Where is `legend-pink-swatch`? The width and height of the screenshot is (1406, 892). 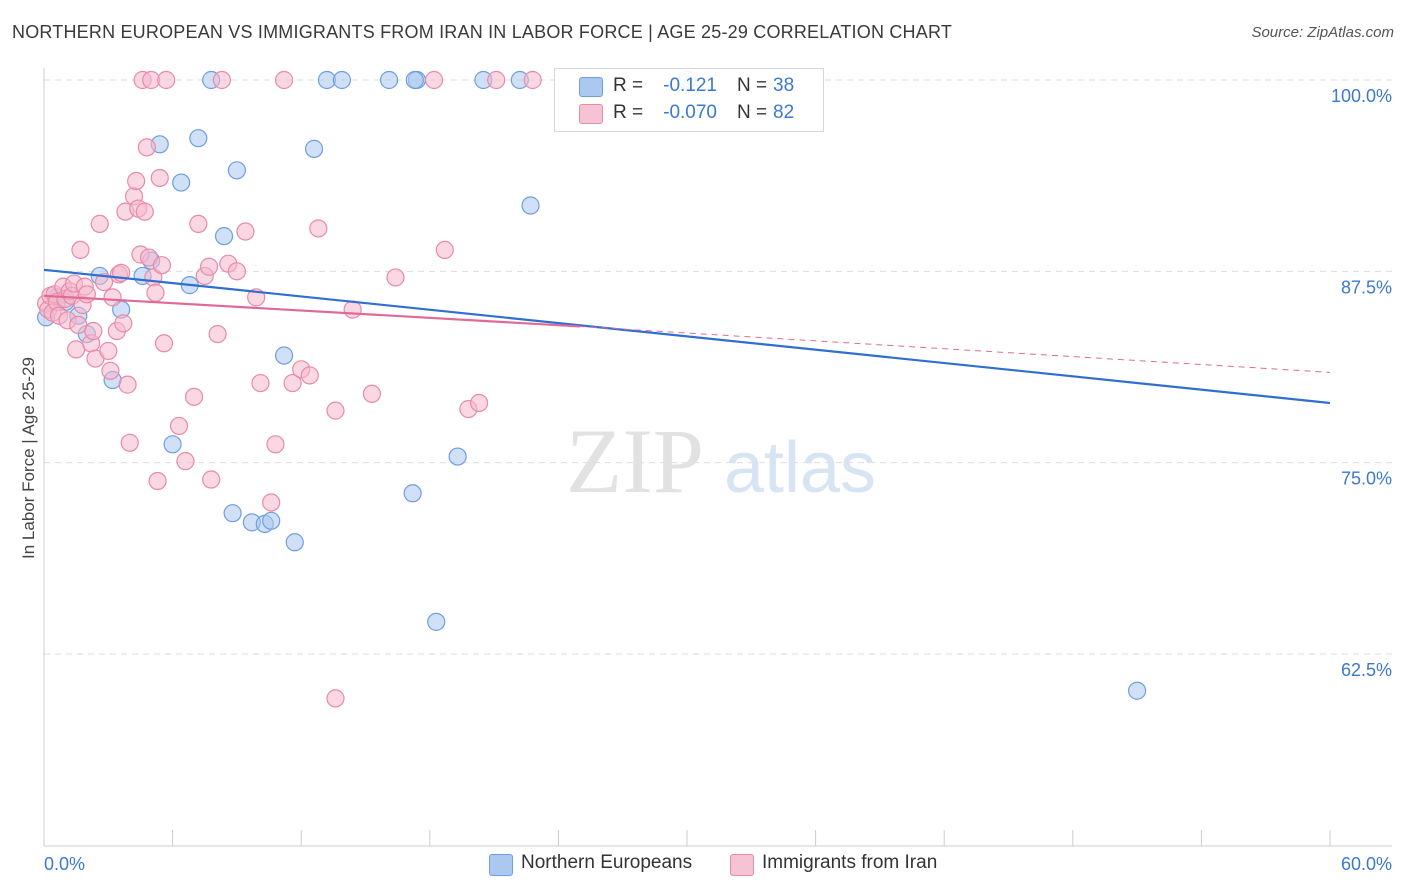 legend-pink-swatch is located at coordinates (742, 865).